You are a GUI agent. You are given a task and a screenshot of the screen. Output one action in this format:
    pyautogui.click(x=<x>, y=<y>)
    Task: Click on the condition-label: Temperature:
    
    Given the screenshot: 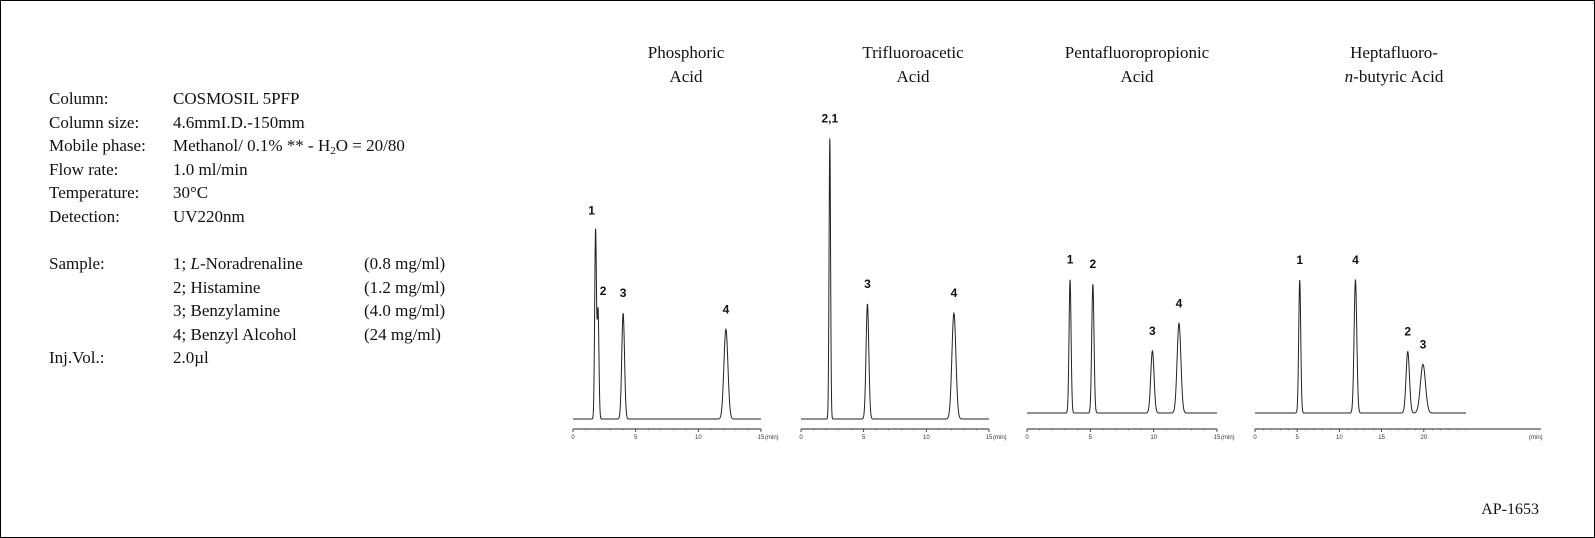 What is the action you would take?
    pyautogui.click(x=94, y=192)
    